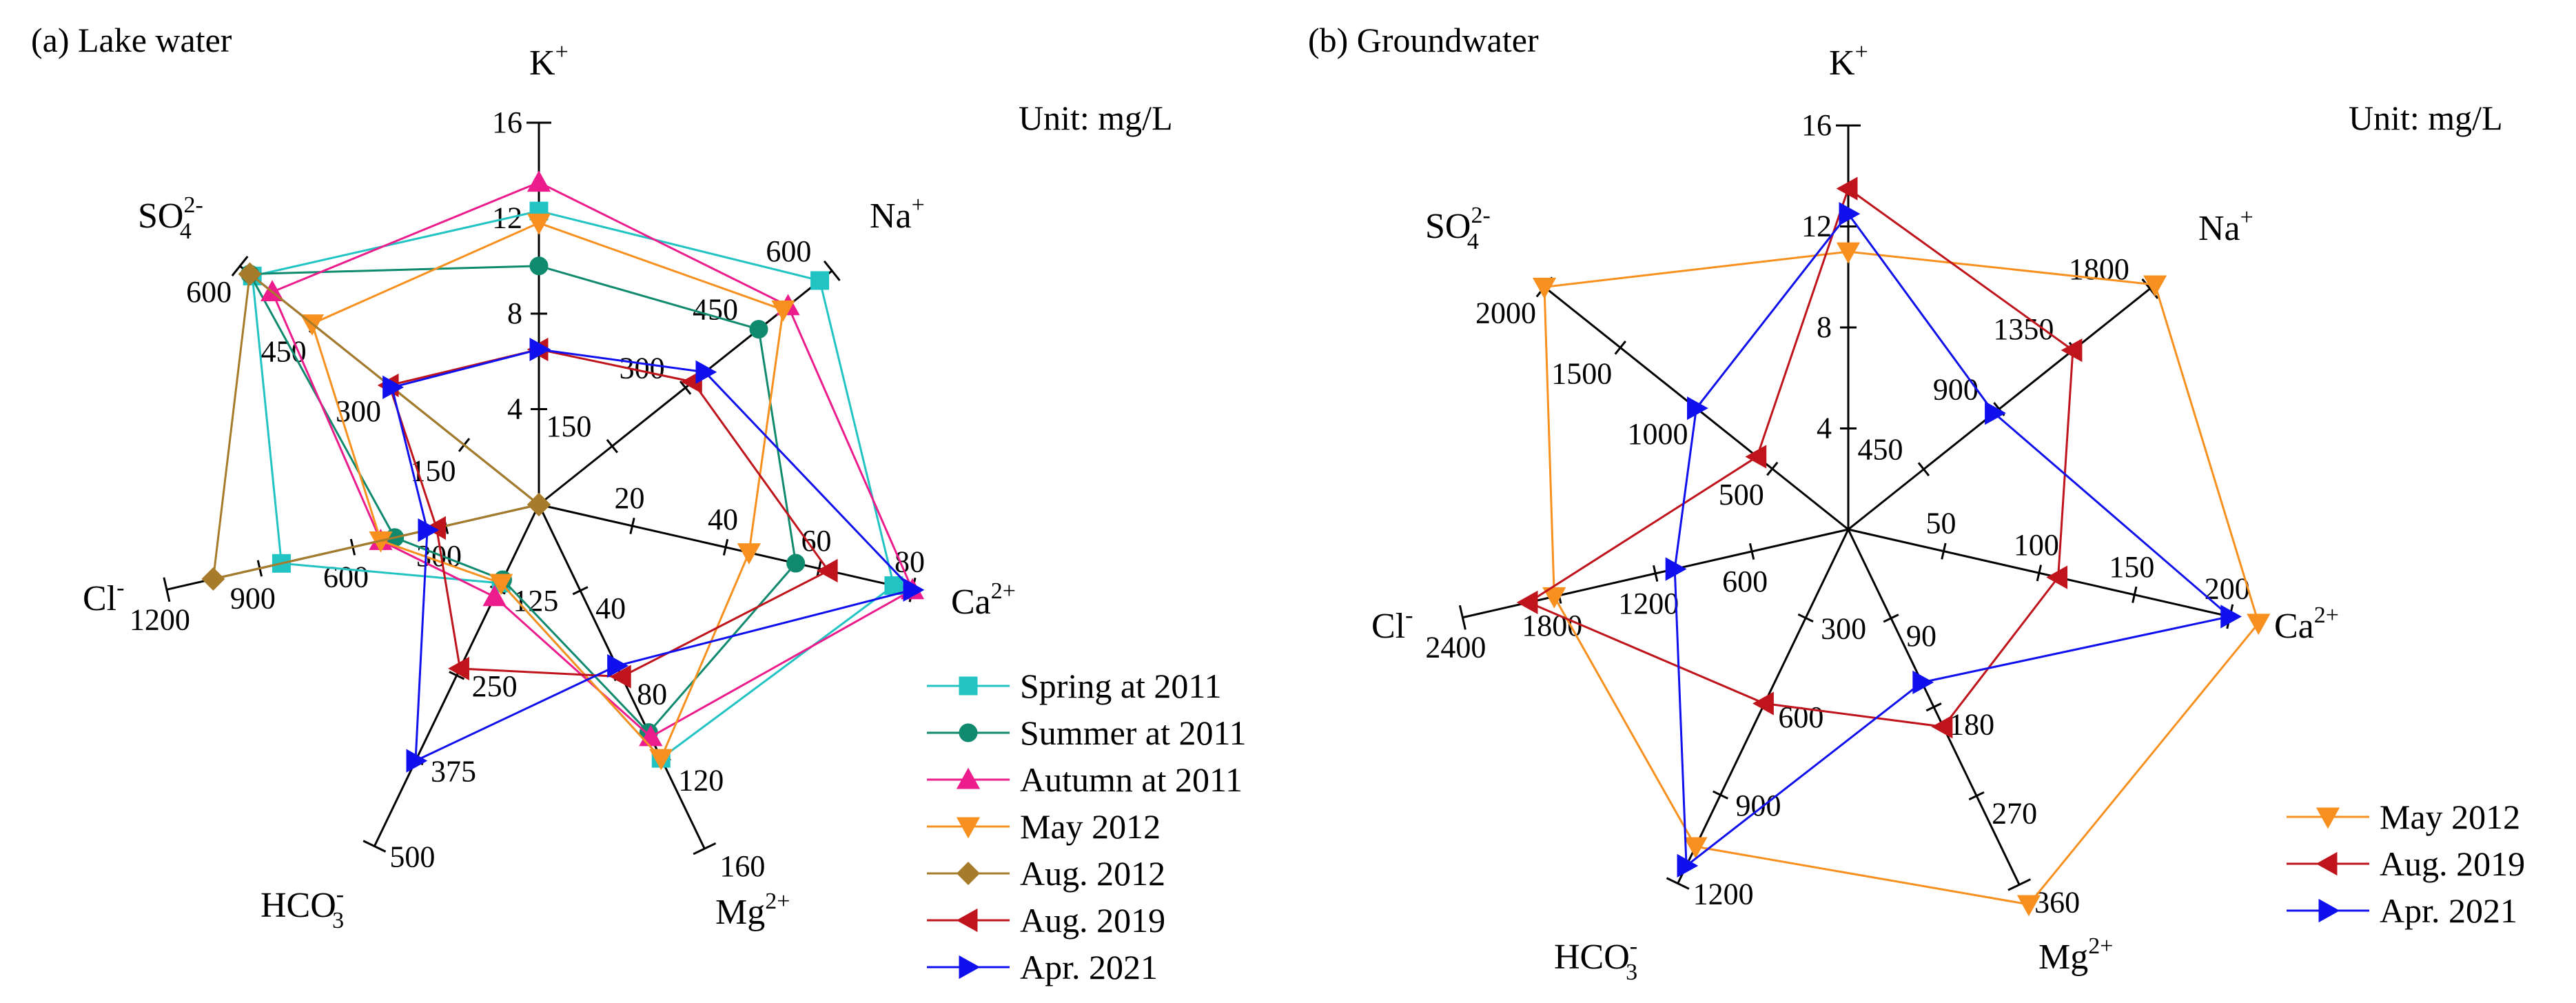 The width and height of the screenshot is (2576, 1003). Describe the element at coordinates (1089, 967) in the screenshot. I see `legend-label-0-6: Apr. 2021` at that location.